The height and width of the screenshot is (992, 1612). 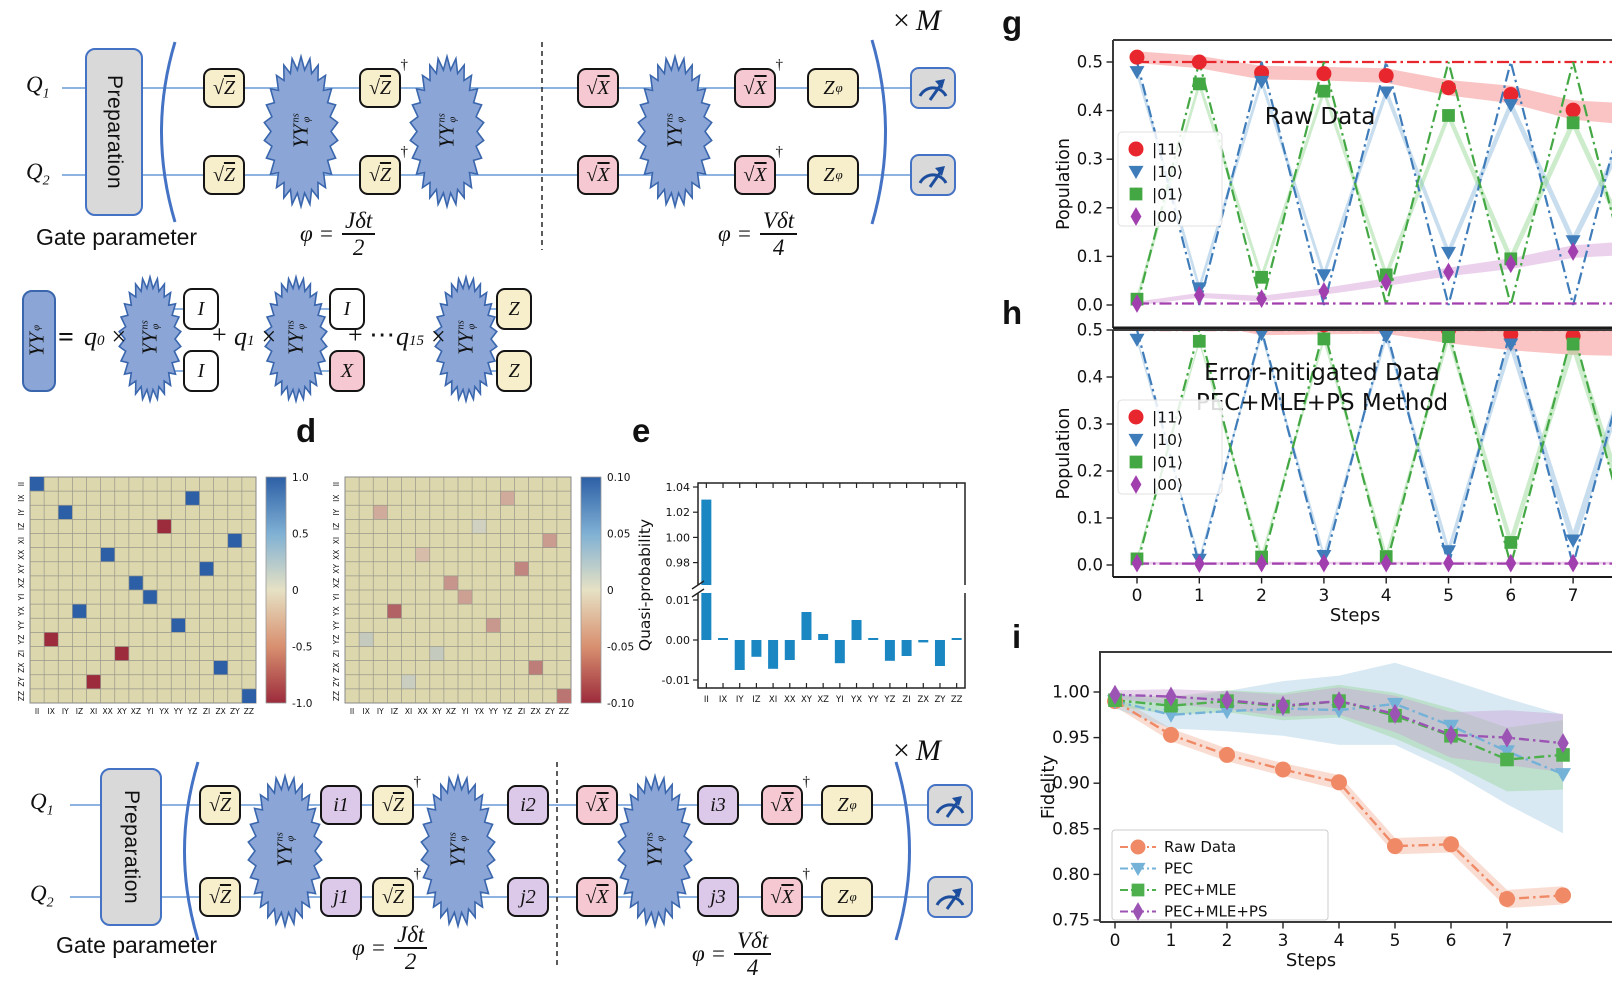 What do you see at coordinates (1167, 440) in the screenshot?
I see `h-legend-1: |10⟩` at bounding box center [1167, 440].